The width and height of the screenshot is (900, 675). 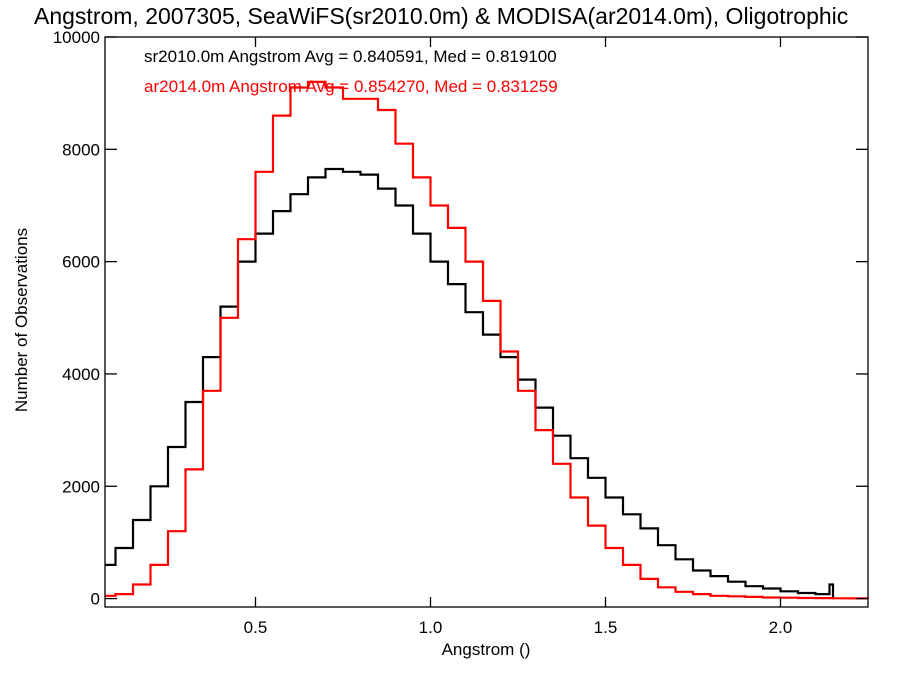 What do you see at coordinates (81, 486) in the screenshot?
I see `y-tick-label: 2000` at bounding box center [81, 486].